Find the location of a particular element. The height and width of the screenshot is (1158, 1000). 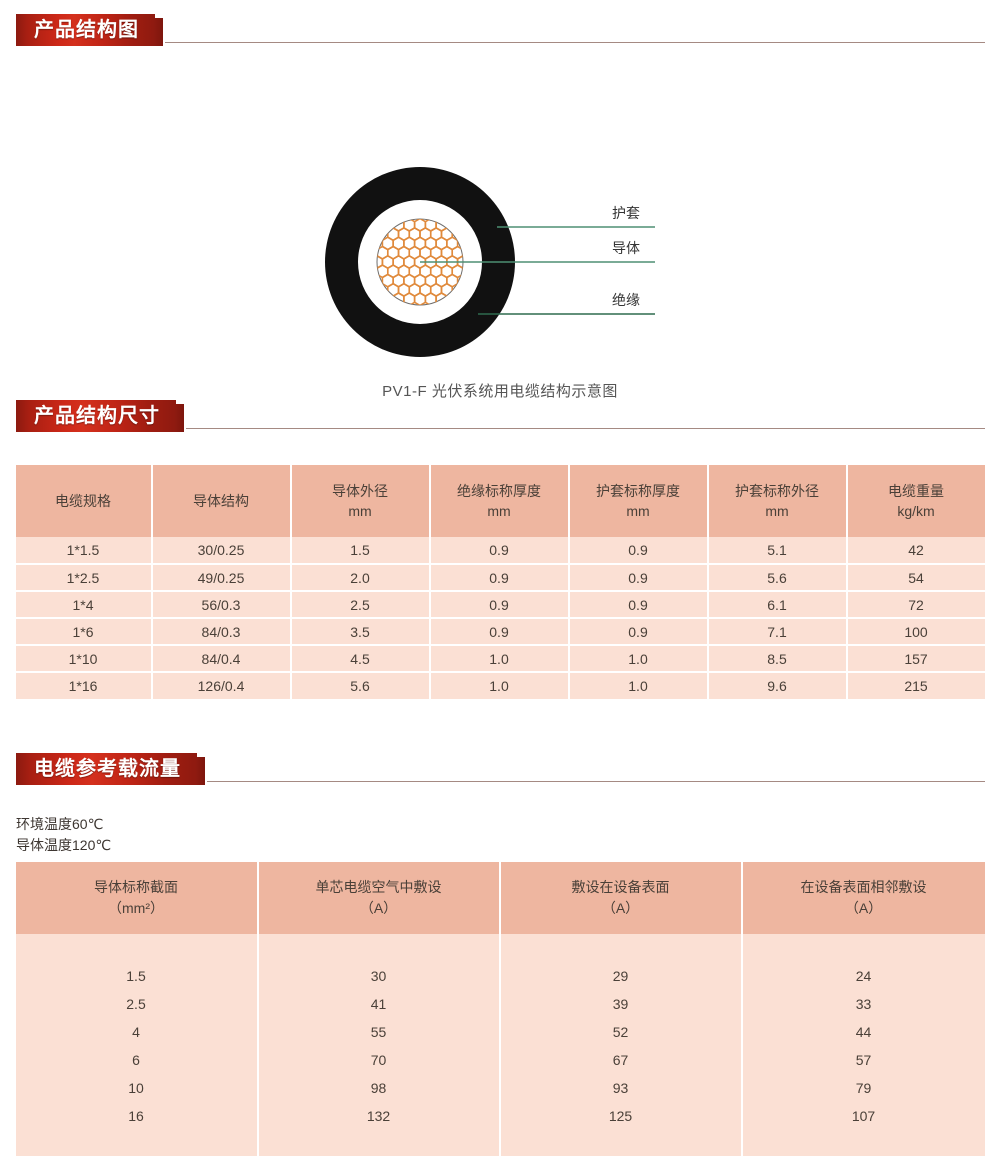

value-cell: 67 is located at coordinates (620, 1060).